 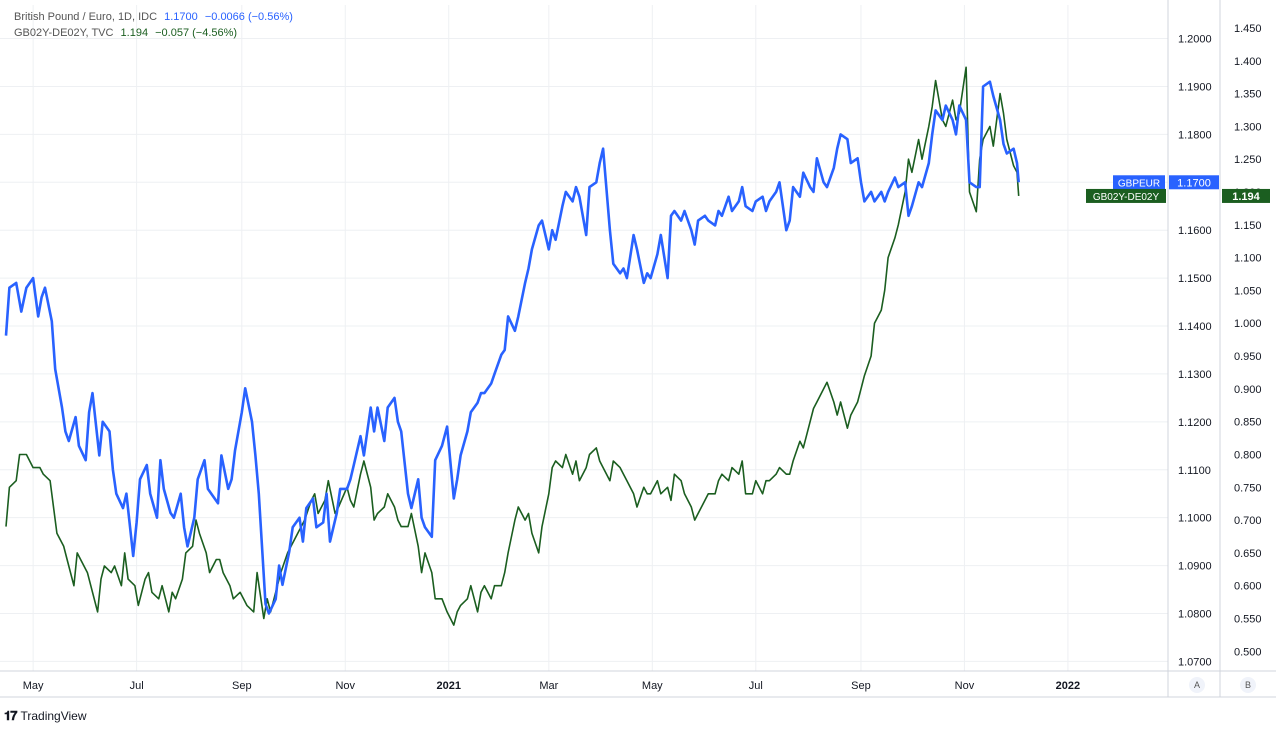 What do you see at coordinates (64, 33) in the screenshot?
I see `legend-spread-name: GB02Y-DE02Y, TVC` at bounding box center [64, 33].